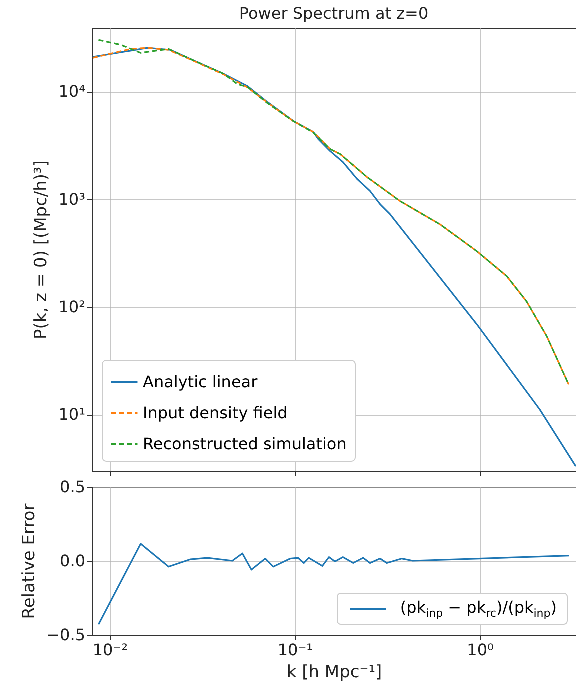  I want to click on x-axis-title: k [h Mpc⁻¹], so click(334, 672).